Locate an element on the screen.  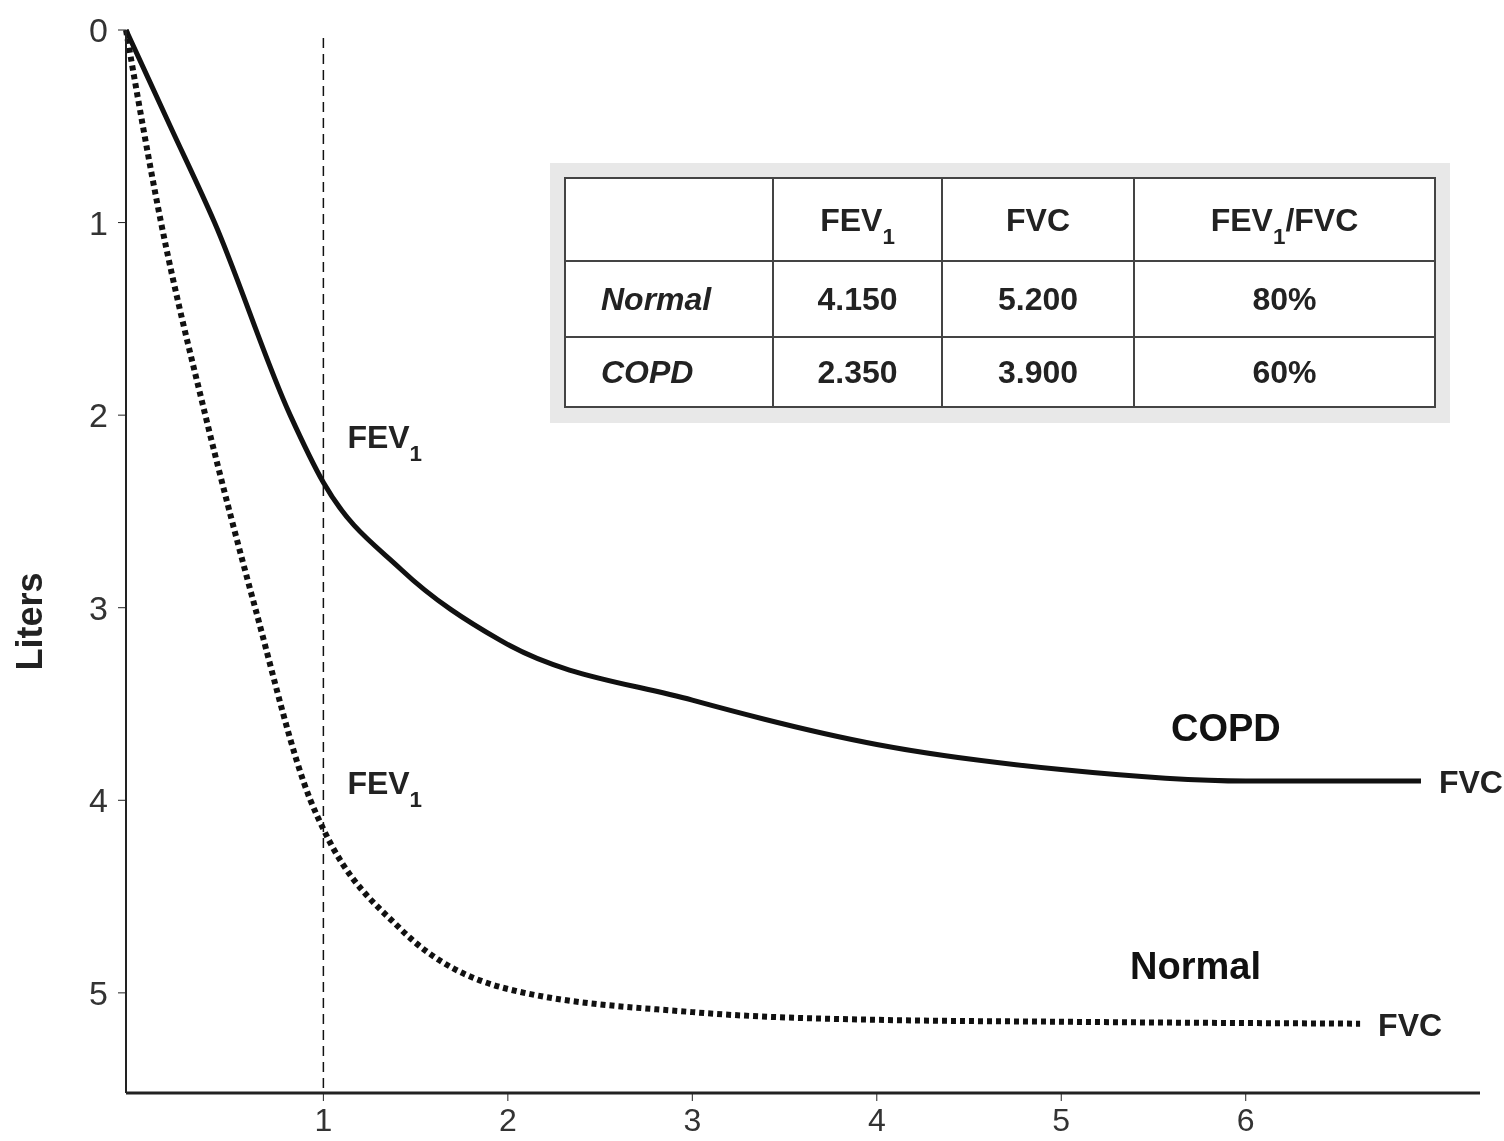
annotation: COPD is located at coordinates (647, 372).